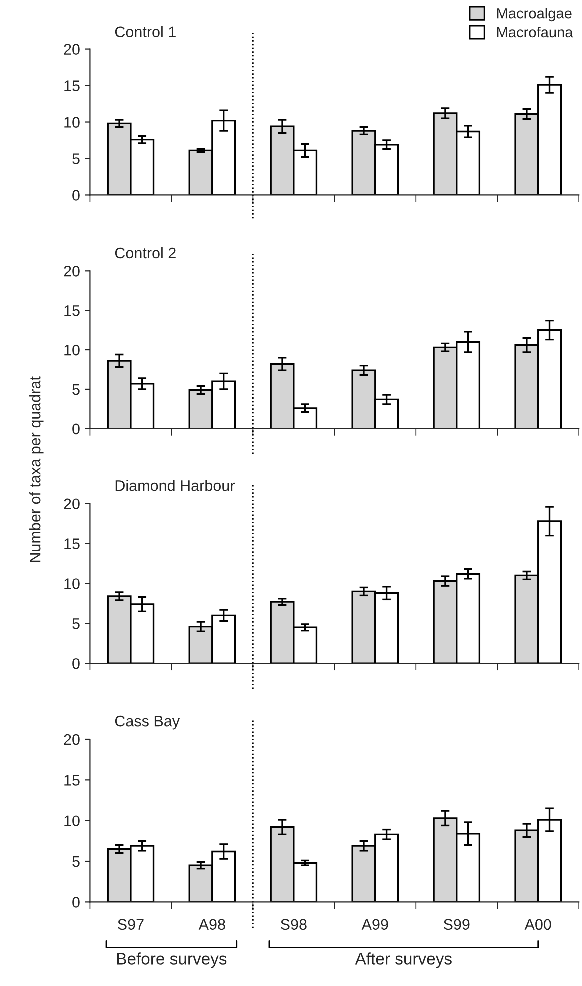 The width and height of the screenshot is (582, 986). What do you see at coordinates (131, 924) in the screenshot?
I see `x-tick-label: S97` at bounding box center [131, 924].